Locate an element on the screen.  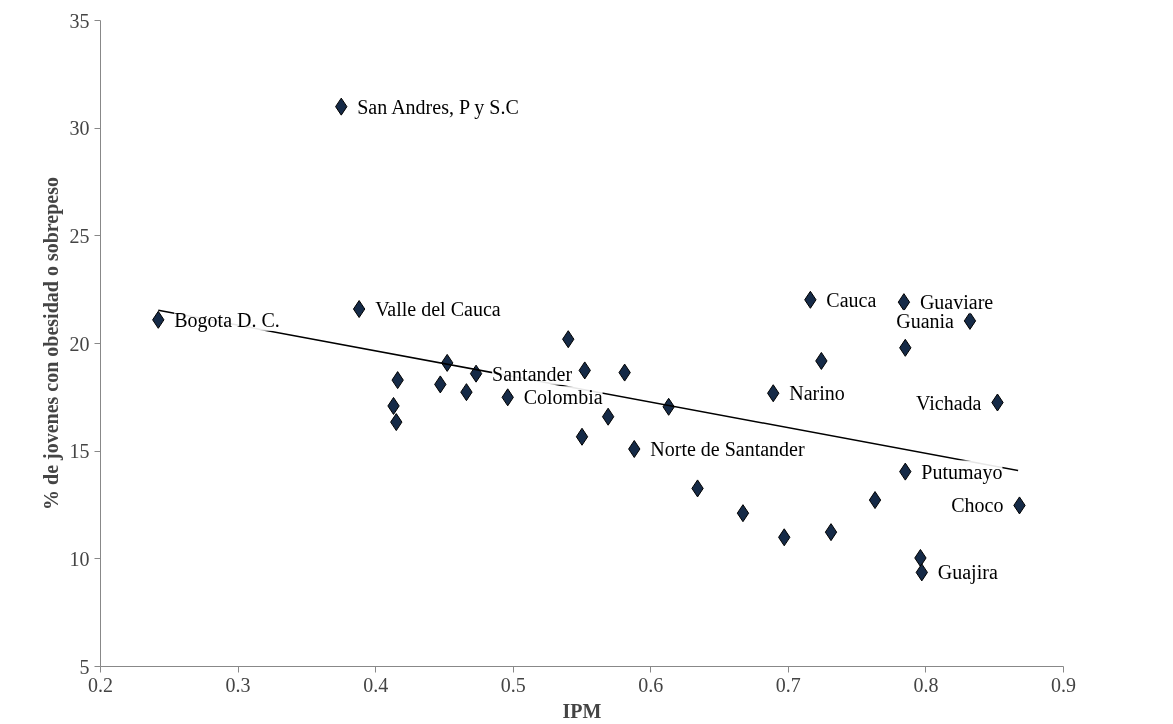
y-axis-title: % de jovenes con obesidad o sobrepeso is located at coordinates (51, 343).